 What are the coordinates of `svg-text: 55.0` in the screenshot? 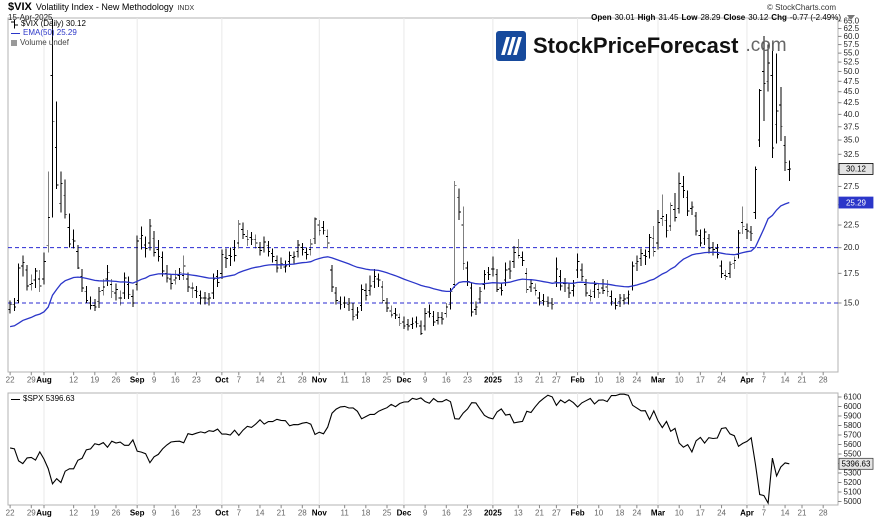 It's located at (852, 53).